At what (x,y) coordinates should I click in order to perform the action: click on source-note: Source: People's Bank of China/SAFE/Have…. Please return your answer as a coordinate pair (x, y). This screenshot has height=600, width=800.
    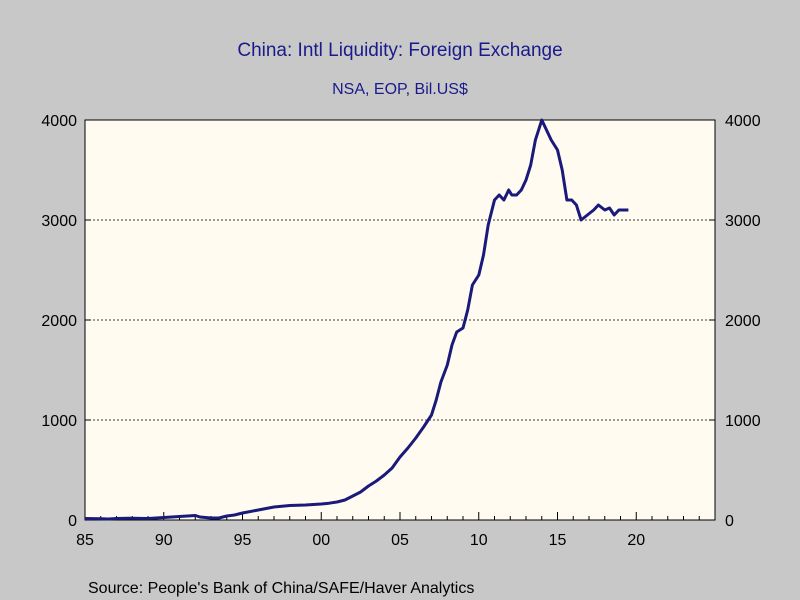
    Looking at the image, I should click on (281, 588).